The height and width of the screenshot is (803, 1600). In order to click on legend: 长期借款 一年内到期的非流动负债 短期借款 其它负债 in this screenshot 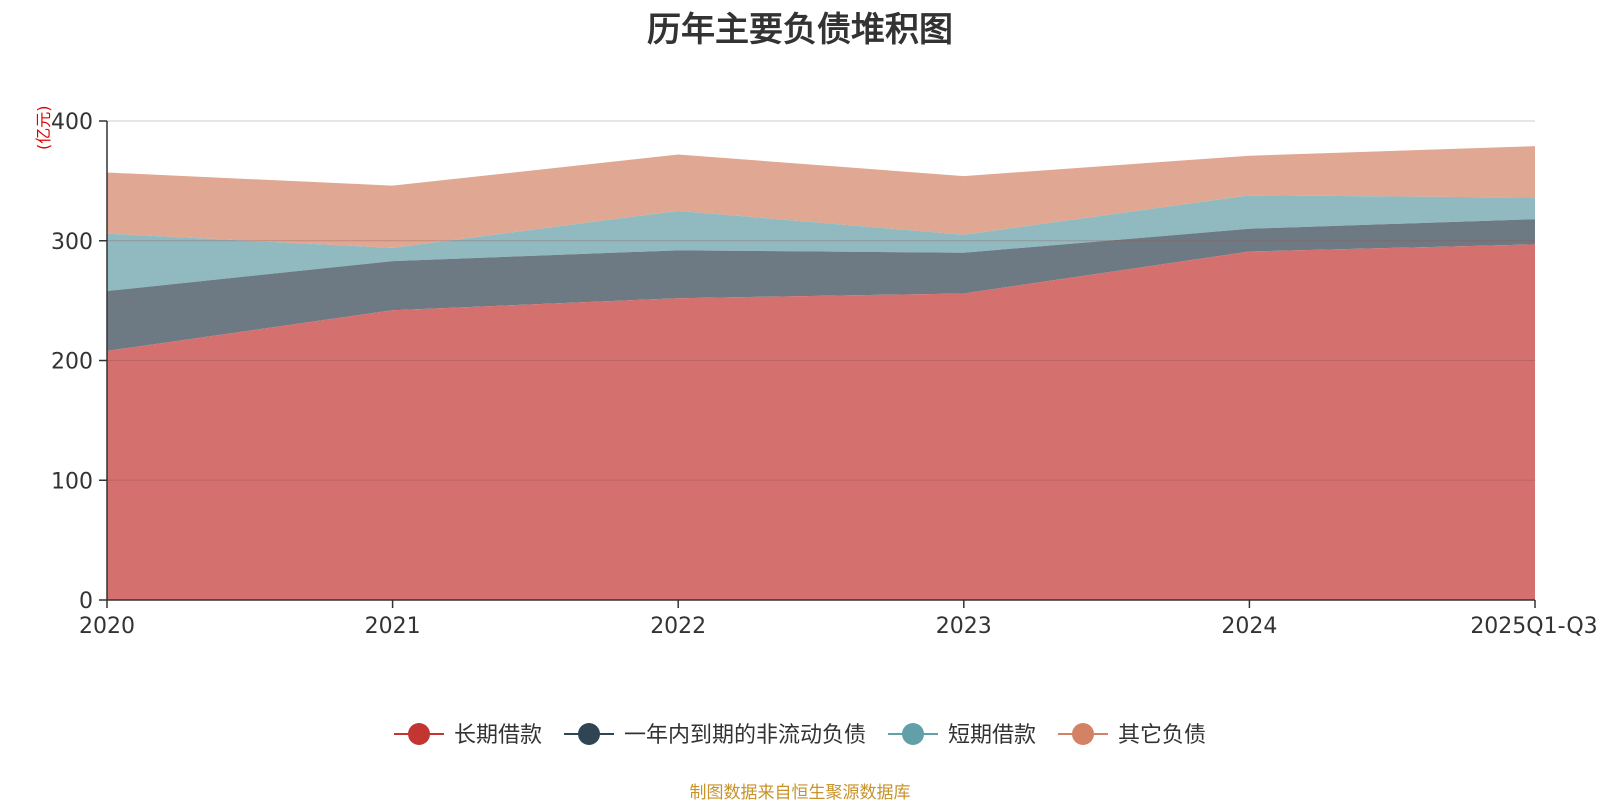, I will do `click(800, 735)`.